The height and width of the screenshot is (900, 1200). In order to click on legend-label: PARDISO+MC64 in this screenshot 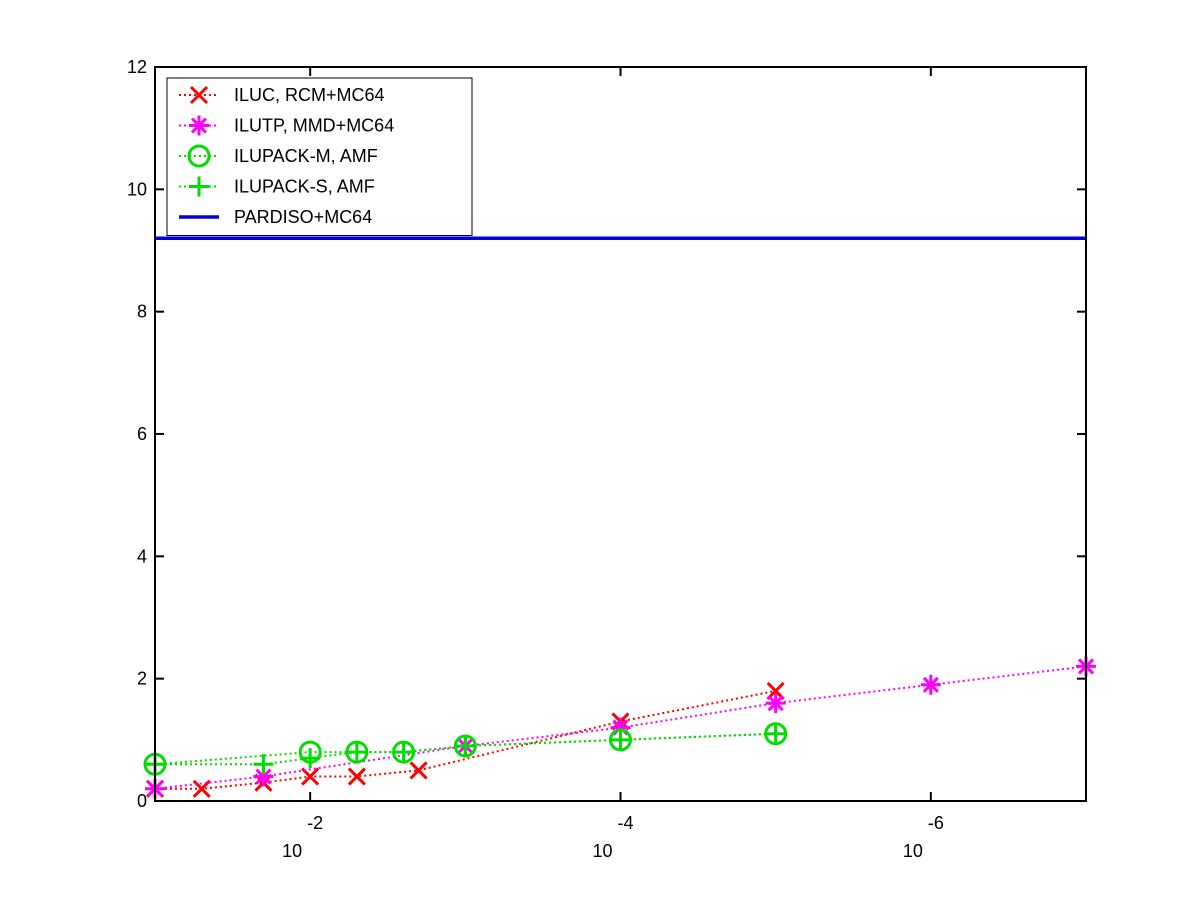, I will do `click(303, 217)`.